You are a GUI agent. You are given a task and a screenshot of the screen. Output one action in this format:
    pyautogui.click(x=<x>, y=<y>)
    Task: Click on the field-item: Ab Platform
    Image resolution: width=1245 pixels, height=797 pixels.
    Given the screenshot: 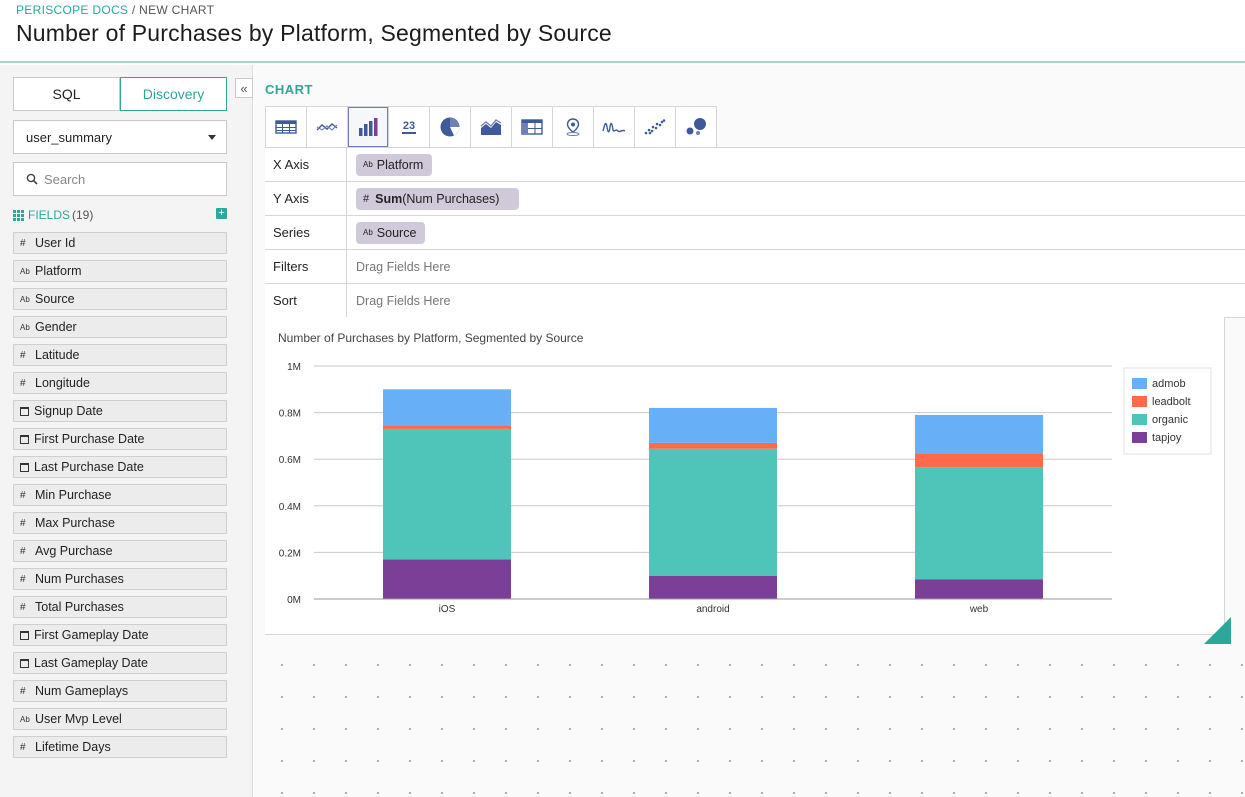 What is the action you would take?
    pyautogui.click(x=120, y=271)
    